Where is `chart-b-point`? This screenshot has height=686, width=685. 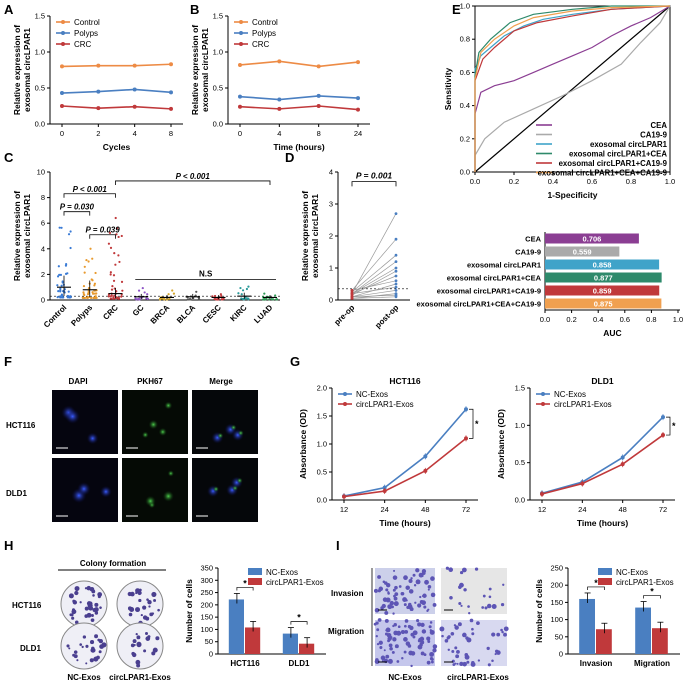 chart-b-point is located at coordinates (240, 106).